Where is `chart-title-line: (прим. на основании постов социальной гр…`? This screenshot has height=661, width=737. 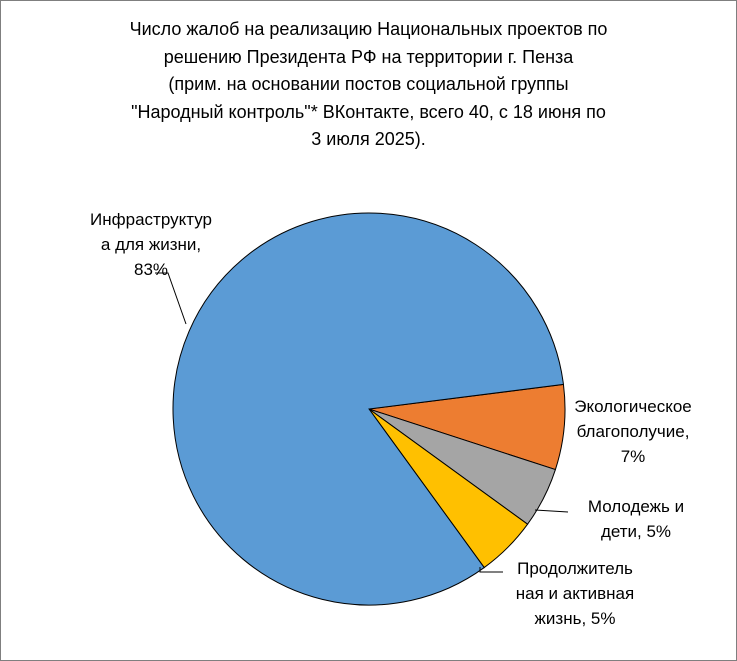
chart-title-line: (прим. на основании постов социальной гр… is located at coordinates (368, 84).